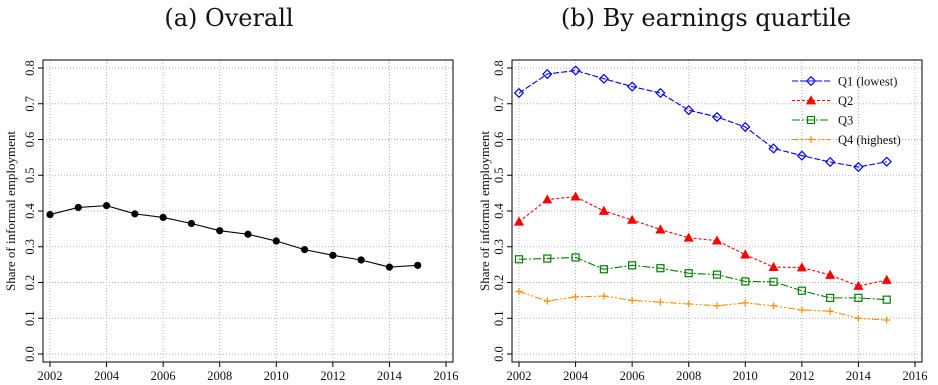  What do you see at coordinates (519, 376) in the screenshot?
I see `panel-b-xtick-label: 2002` at bounding box center [519, 376].